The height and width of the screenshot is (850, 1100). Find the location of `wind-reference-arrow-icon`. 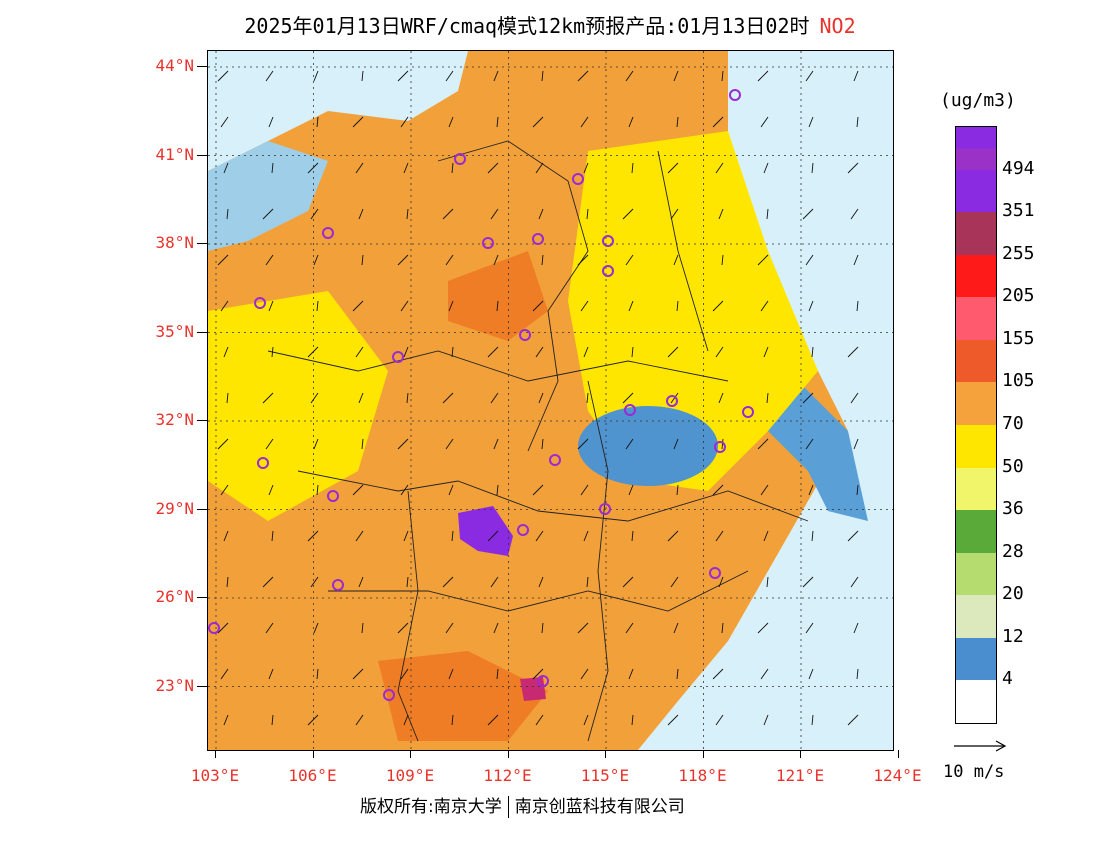

wind-reference-arrow-icon is located at coordinates (980, 746).